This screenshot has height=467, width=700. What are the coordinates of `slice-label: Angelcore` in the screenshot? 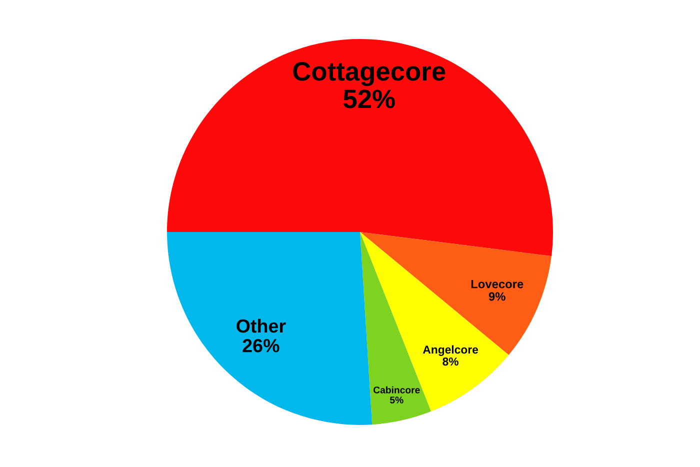 It's located at (450, 350).